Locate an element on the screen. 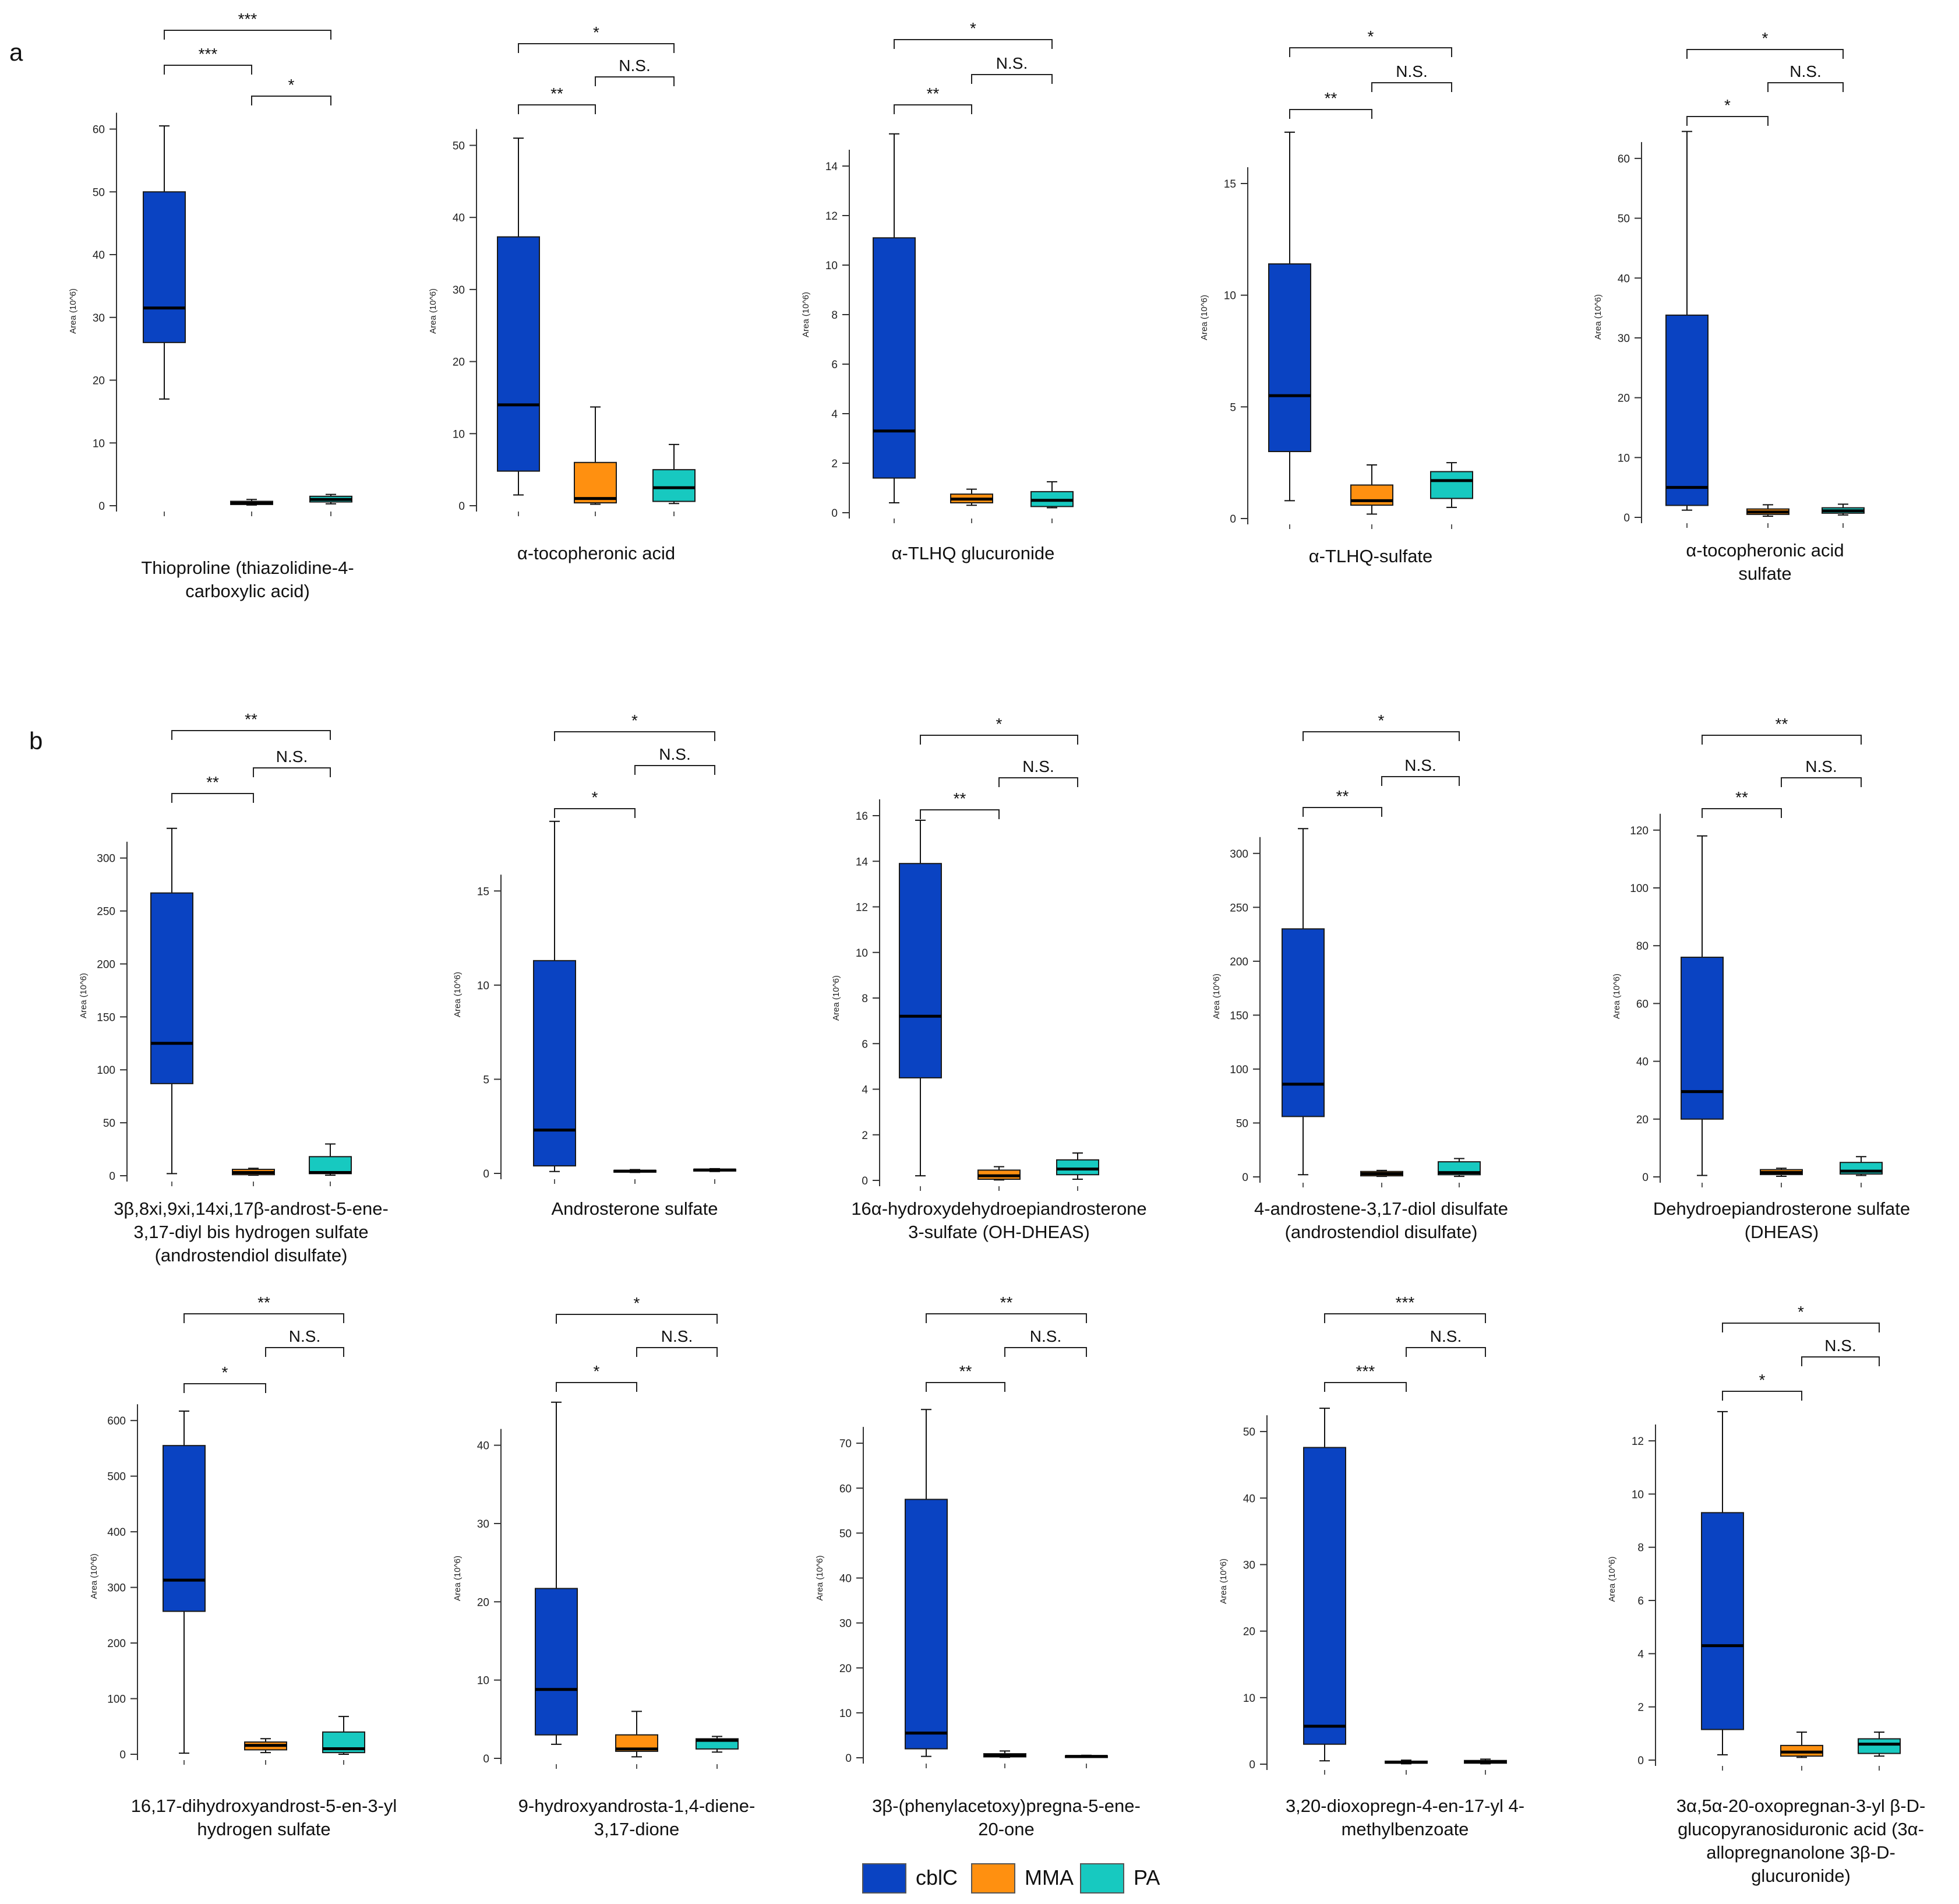  chart-title-line: 20-one is located at coordinates (1006, 1829).